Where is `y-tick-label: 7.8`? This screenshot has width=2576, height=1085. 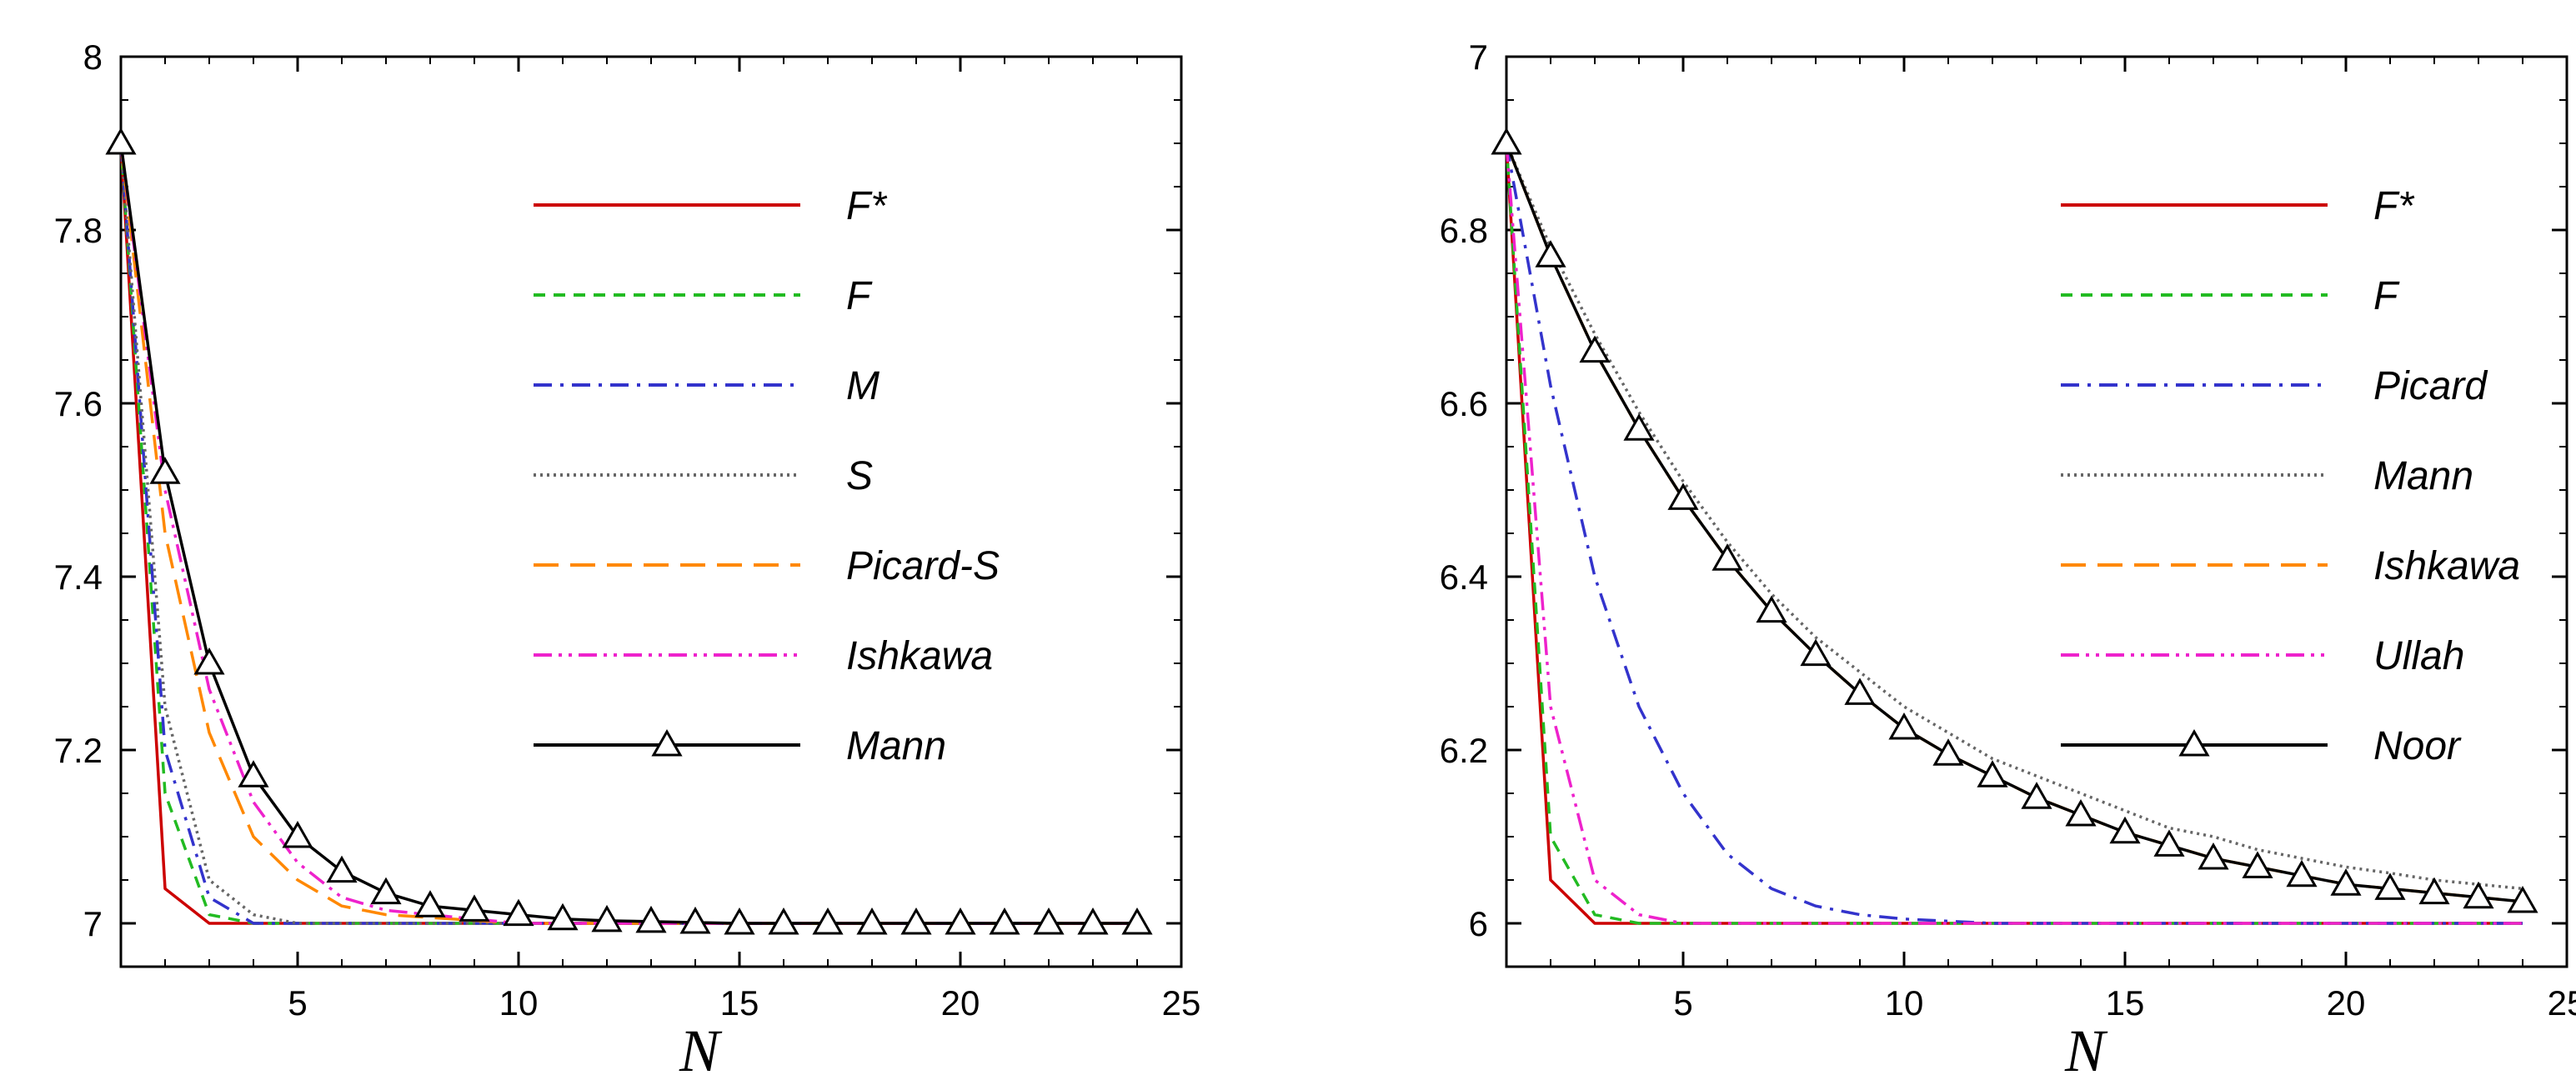 y-tick-label: 7.8 is located at coordinates (78, 230).